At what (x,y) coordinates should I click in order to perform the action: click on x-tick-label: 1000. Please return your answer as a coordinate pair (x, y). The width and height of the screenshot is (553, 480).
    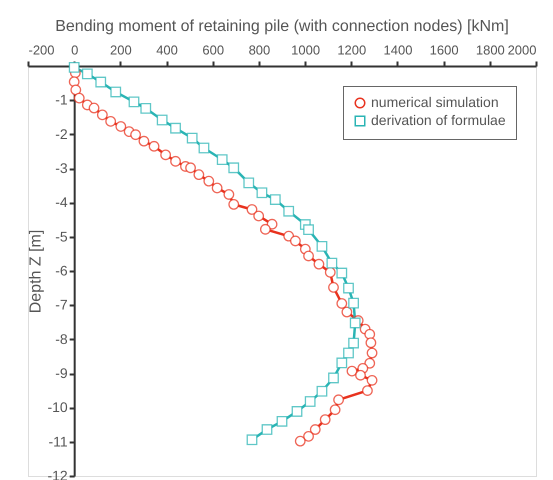
    Looking at the image, I should click on (305, 50).